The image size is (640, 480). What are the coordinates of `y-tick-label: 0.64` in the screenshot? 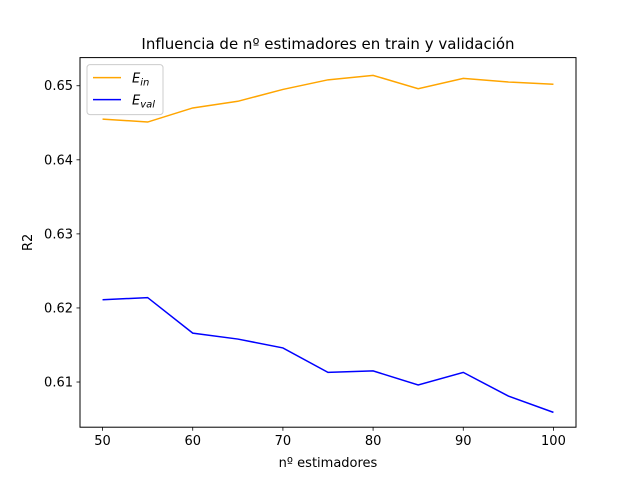 It's located at (58, 160).